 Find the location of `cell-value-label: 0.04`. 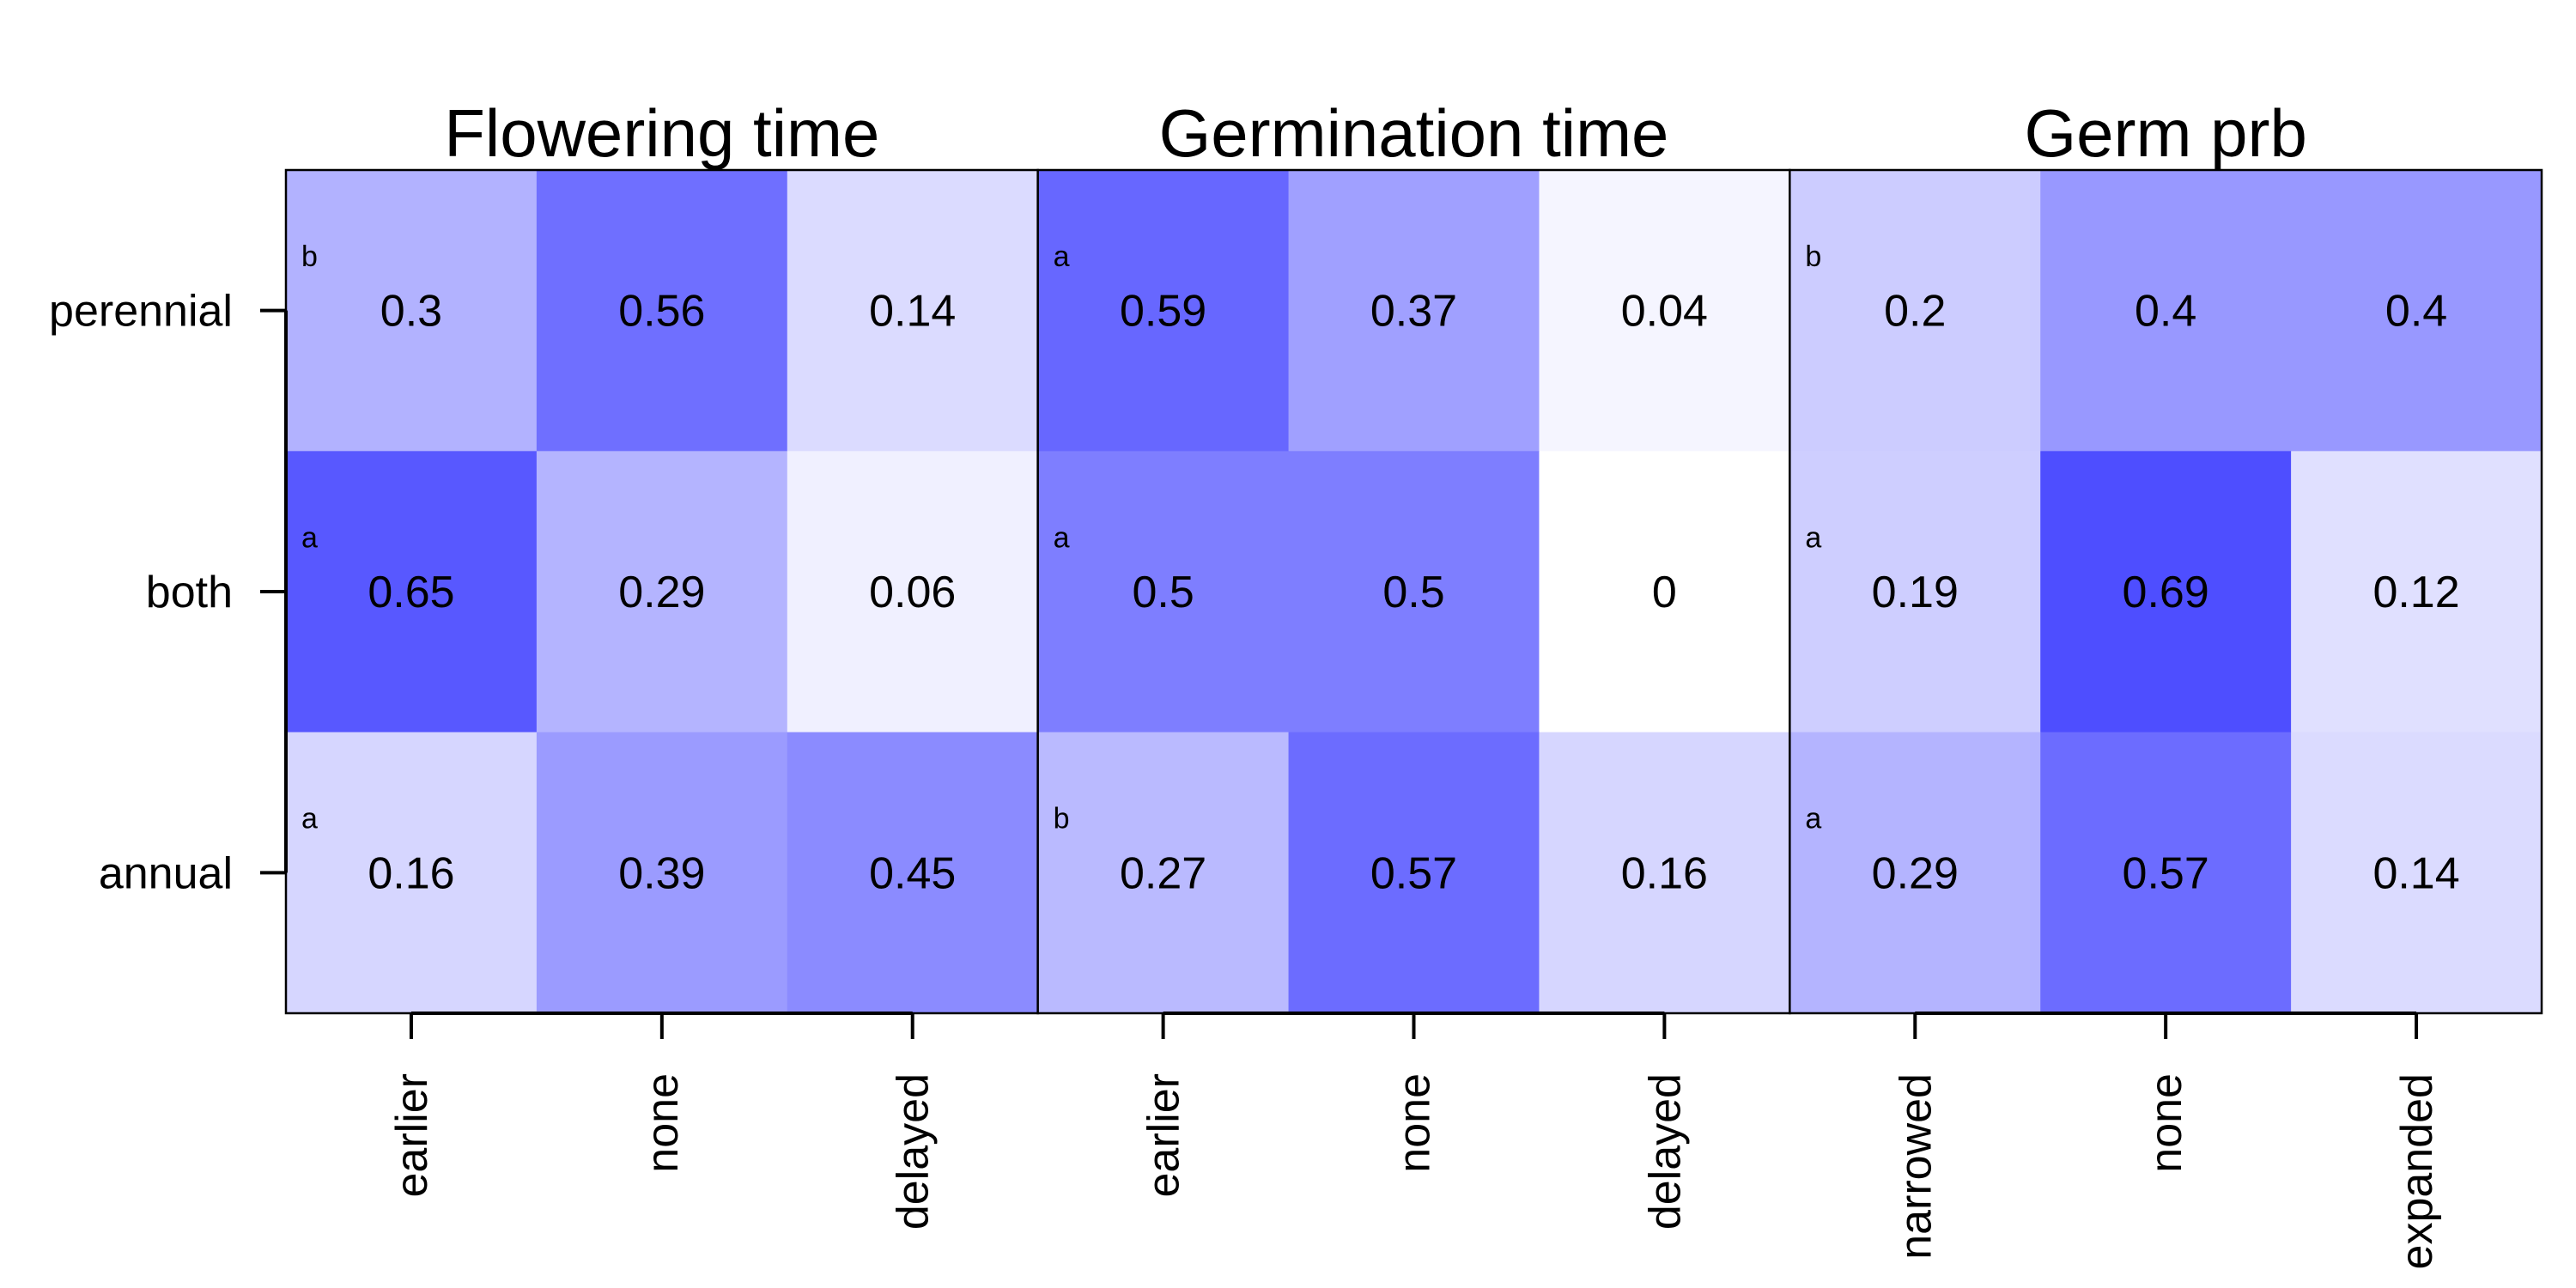

cell-value-label: 0.04 is located at coordinates (1664, 312).